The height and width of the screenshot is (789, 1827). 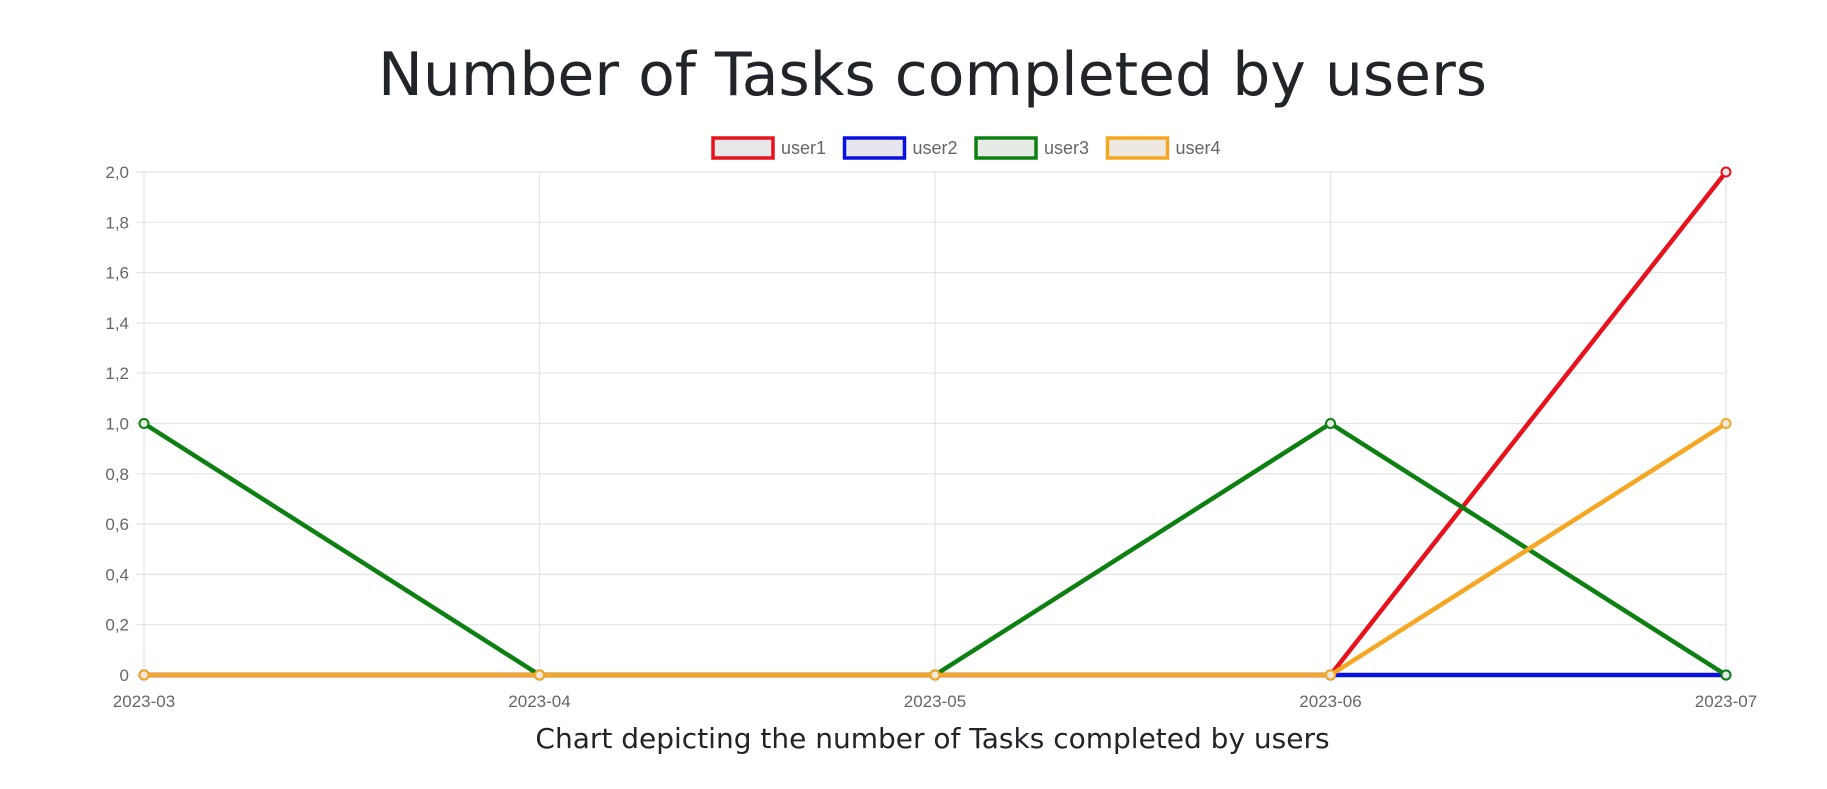 I want to click on x-axis-tick-labels: 2023-03 2023-04 2023-05 2023-06 2023-07, so click(x=935, y=701).